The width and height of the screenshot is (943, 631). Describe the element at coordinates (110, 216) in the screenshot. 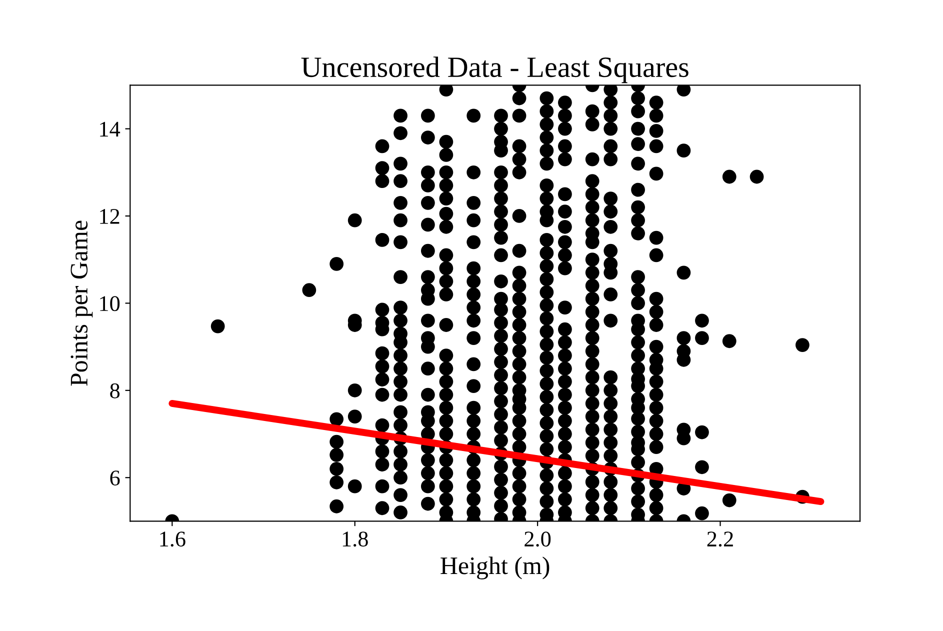

I see `y-tick-label: 12` at that location.